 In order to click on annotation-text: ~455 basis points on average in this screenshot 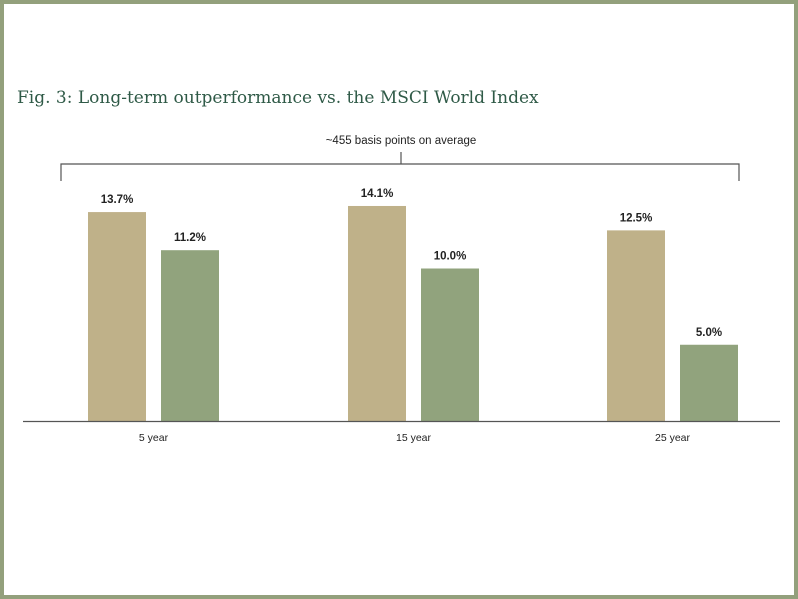, I will do `click(401, 141)`.